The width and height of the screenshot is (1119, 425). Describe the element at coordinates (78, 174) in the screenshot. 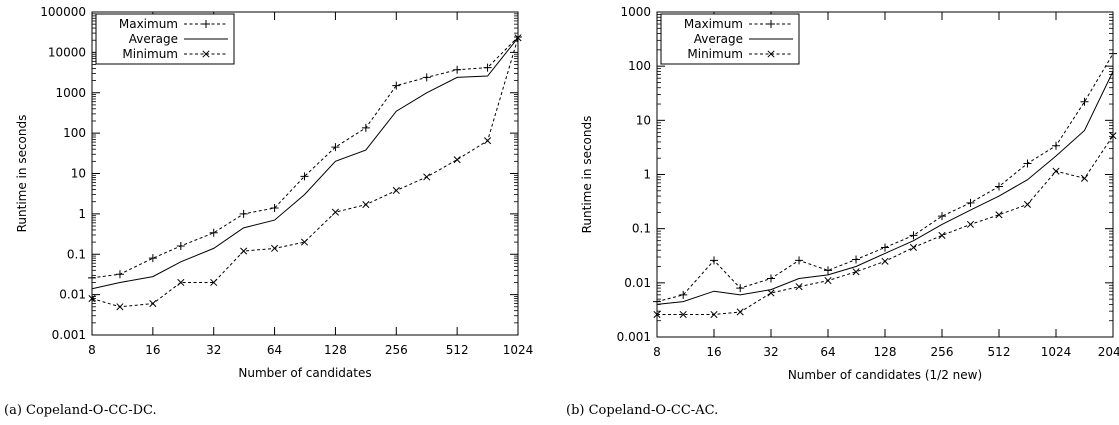

I see `chart-a-y-tick-label: 10` at that location.